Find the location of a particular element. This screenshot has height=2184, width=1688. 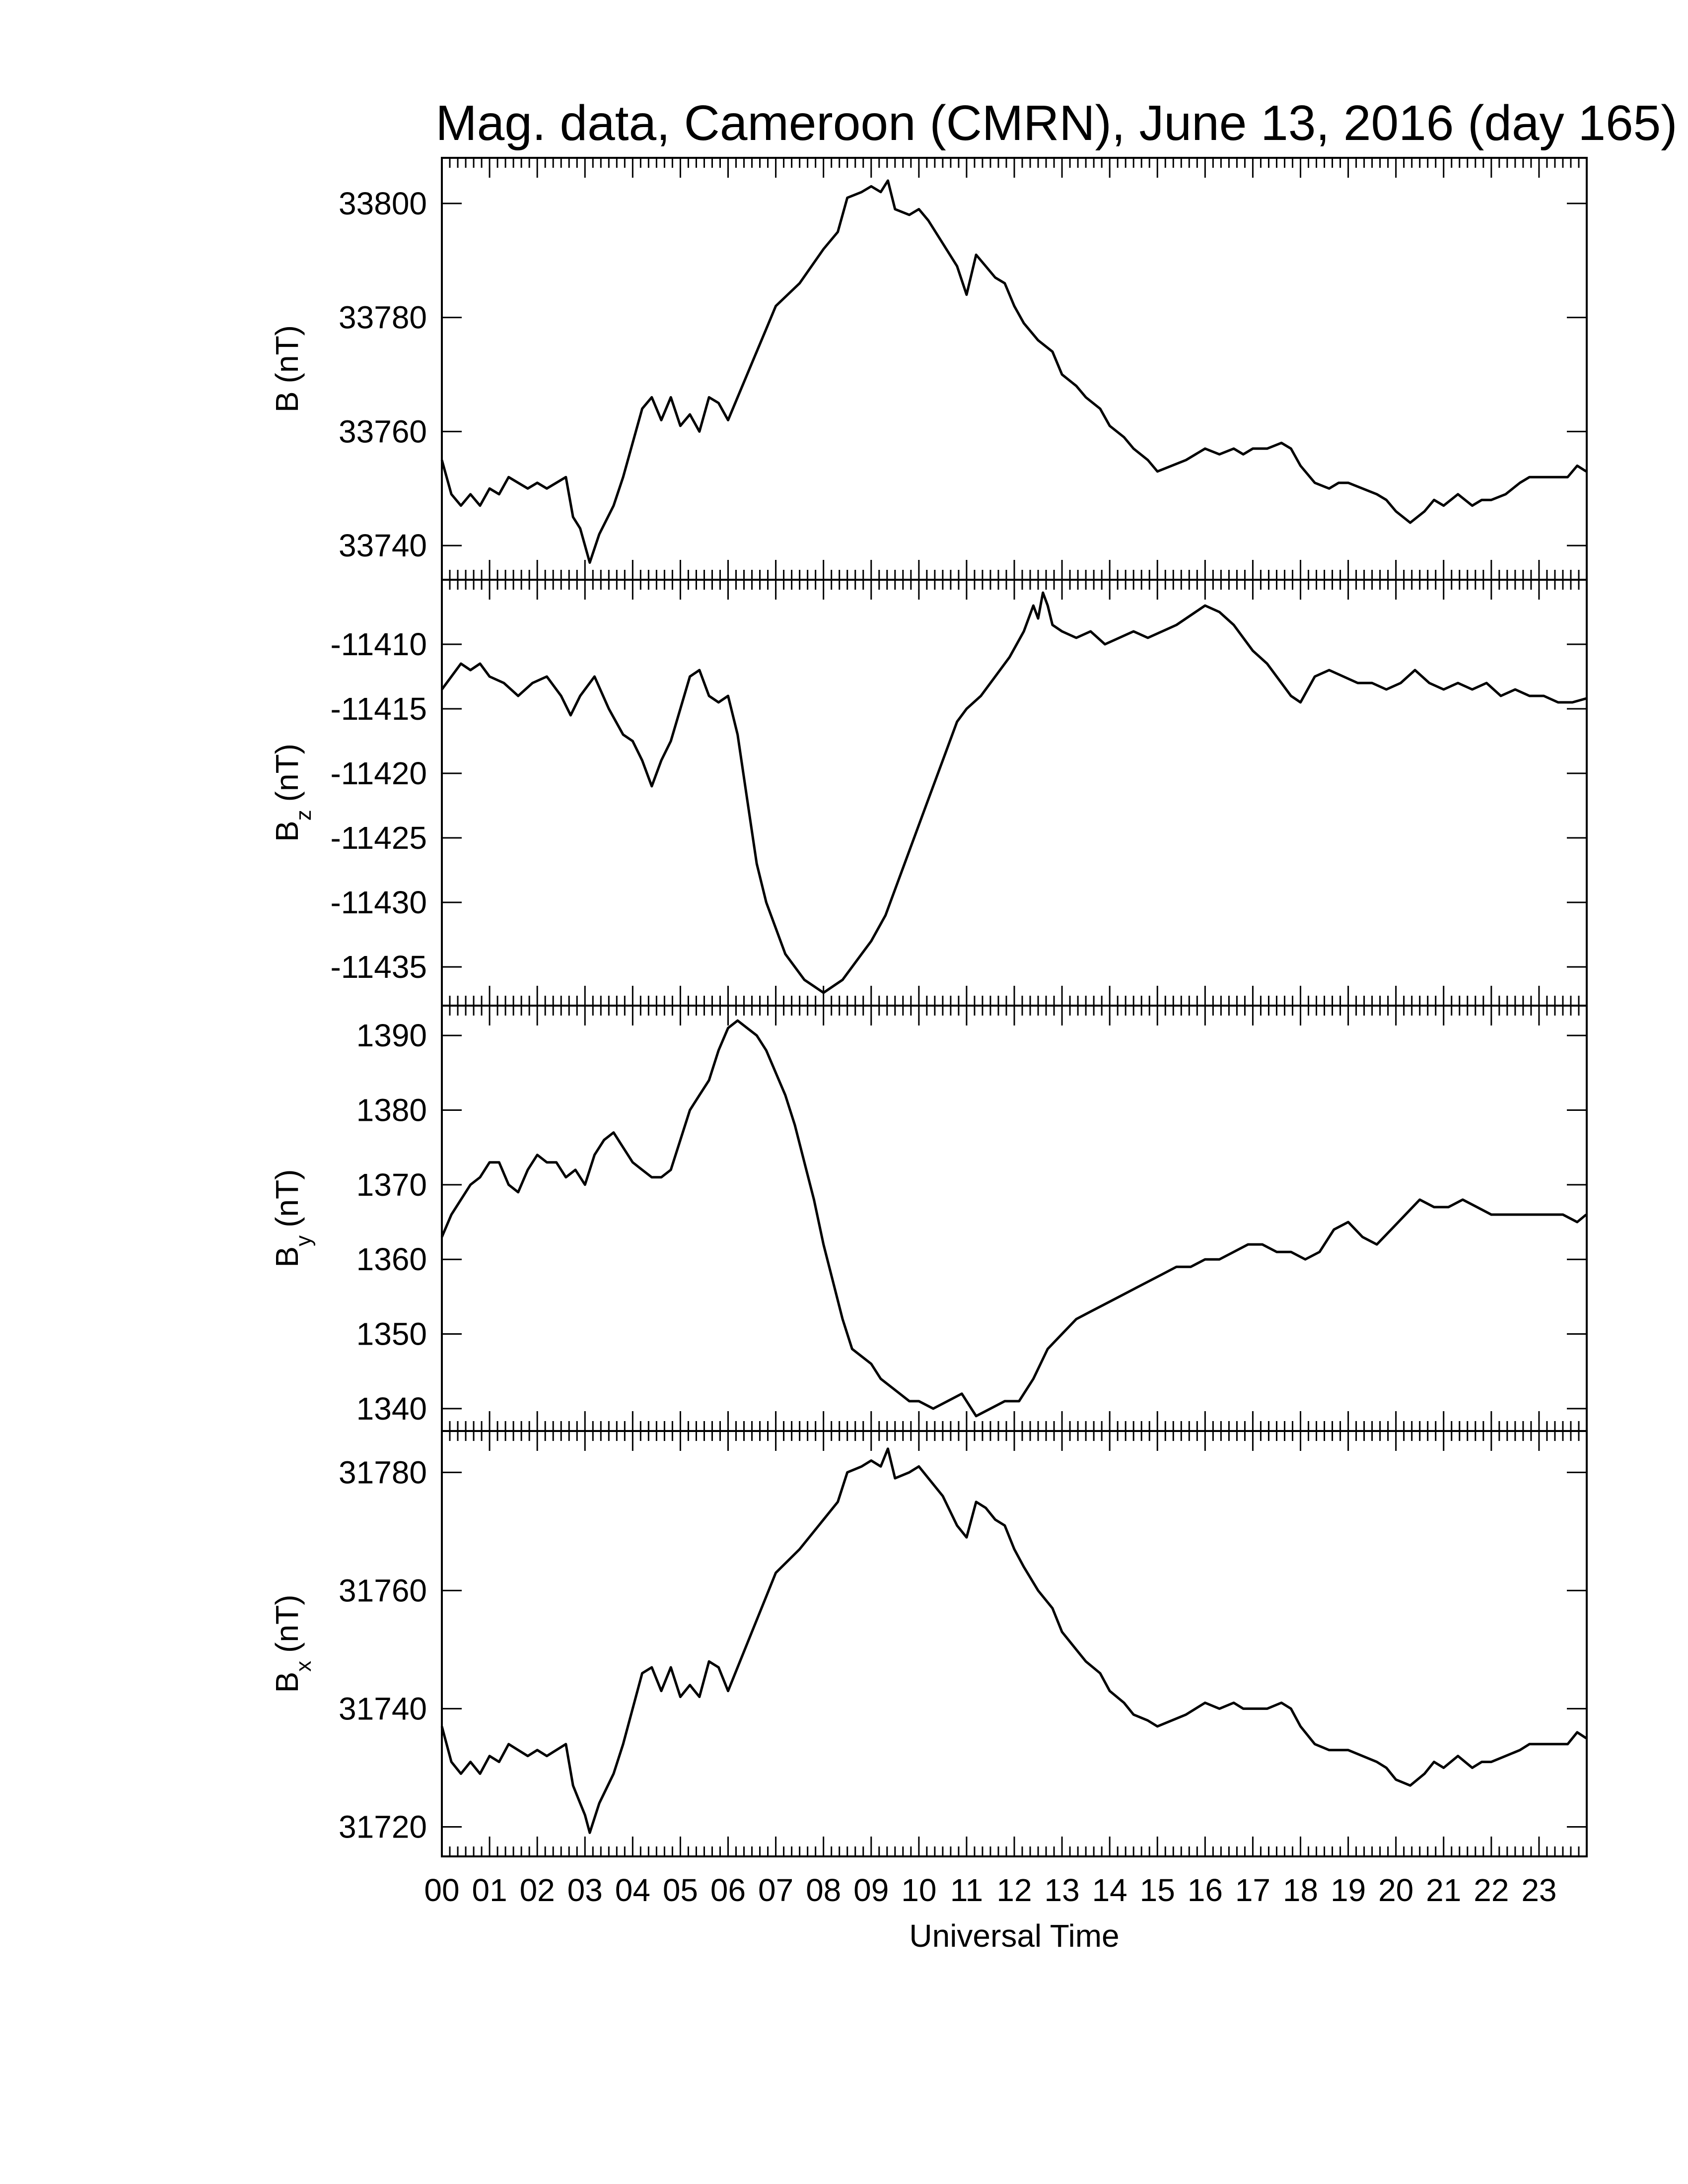

panel-frame-B is located at coordinates (1014, 369).